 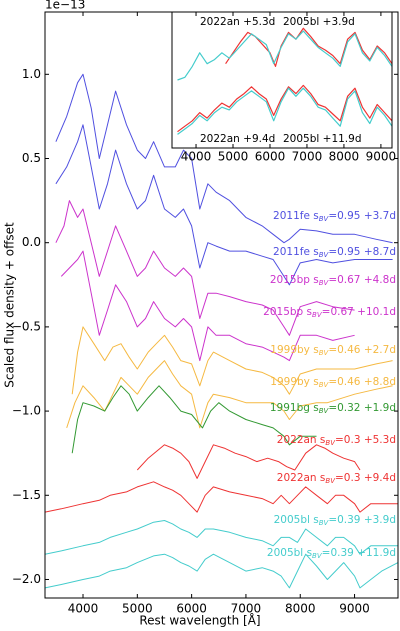 What do you see at coordinates (319, 22) in the screenshot?
I see `series-label: 2005bl +3.9d` at bounding box center [319, 22].